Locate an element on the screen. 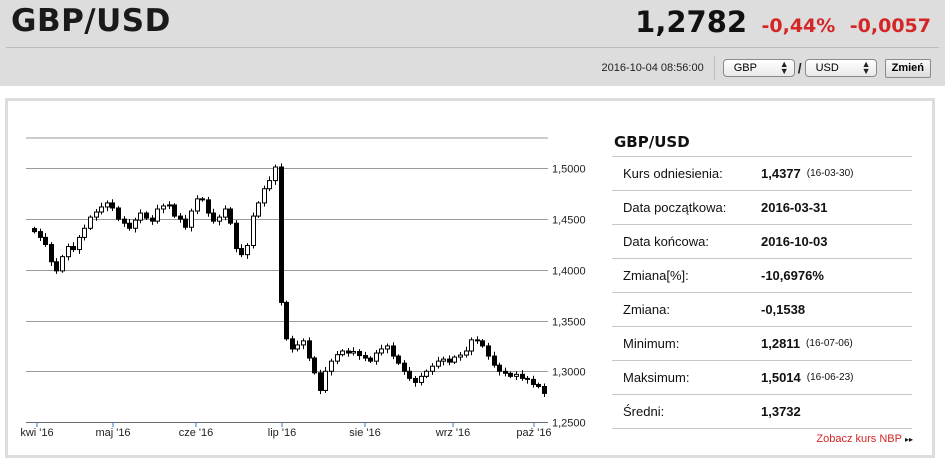 Image resolution: width=945 pixels, height=458 pixels. x-tick-label: sie '16 is located at coordinates (364, 433).